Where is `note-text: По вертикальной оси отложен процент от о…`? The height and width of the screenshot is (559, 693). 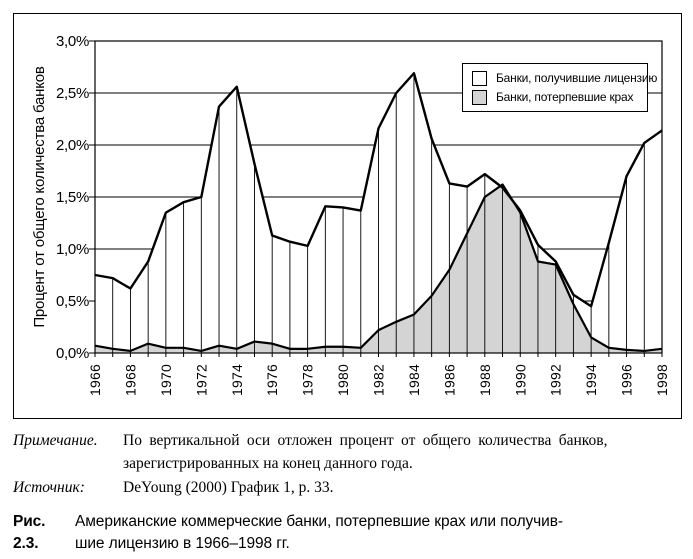 note-text: По вертикальной оси отложен процент от о… is located at coordinates (402, 452).